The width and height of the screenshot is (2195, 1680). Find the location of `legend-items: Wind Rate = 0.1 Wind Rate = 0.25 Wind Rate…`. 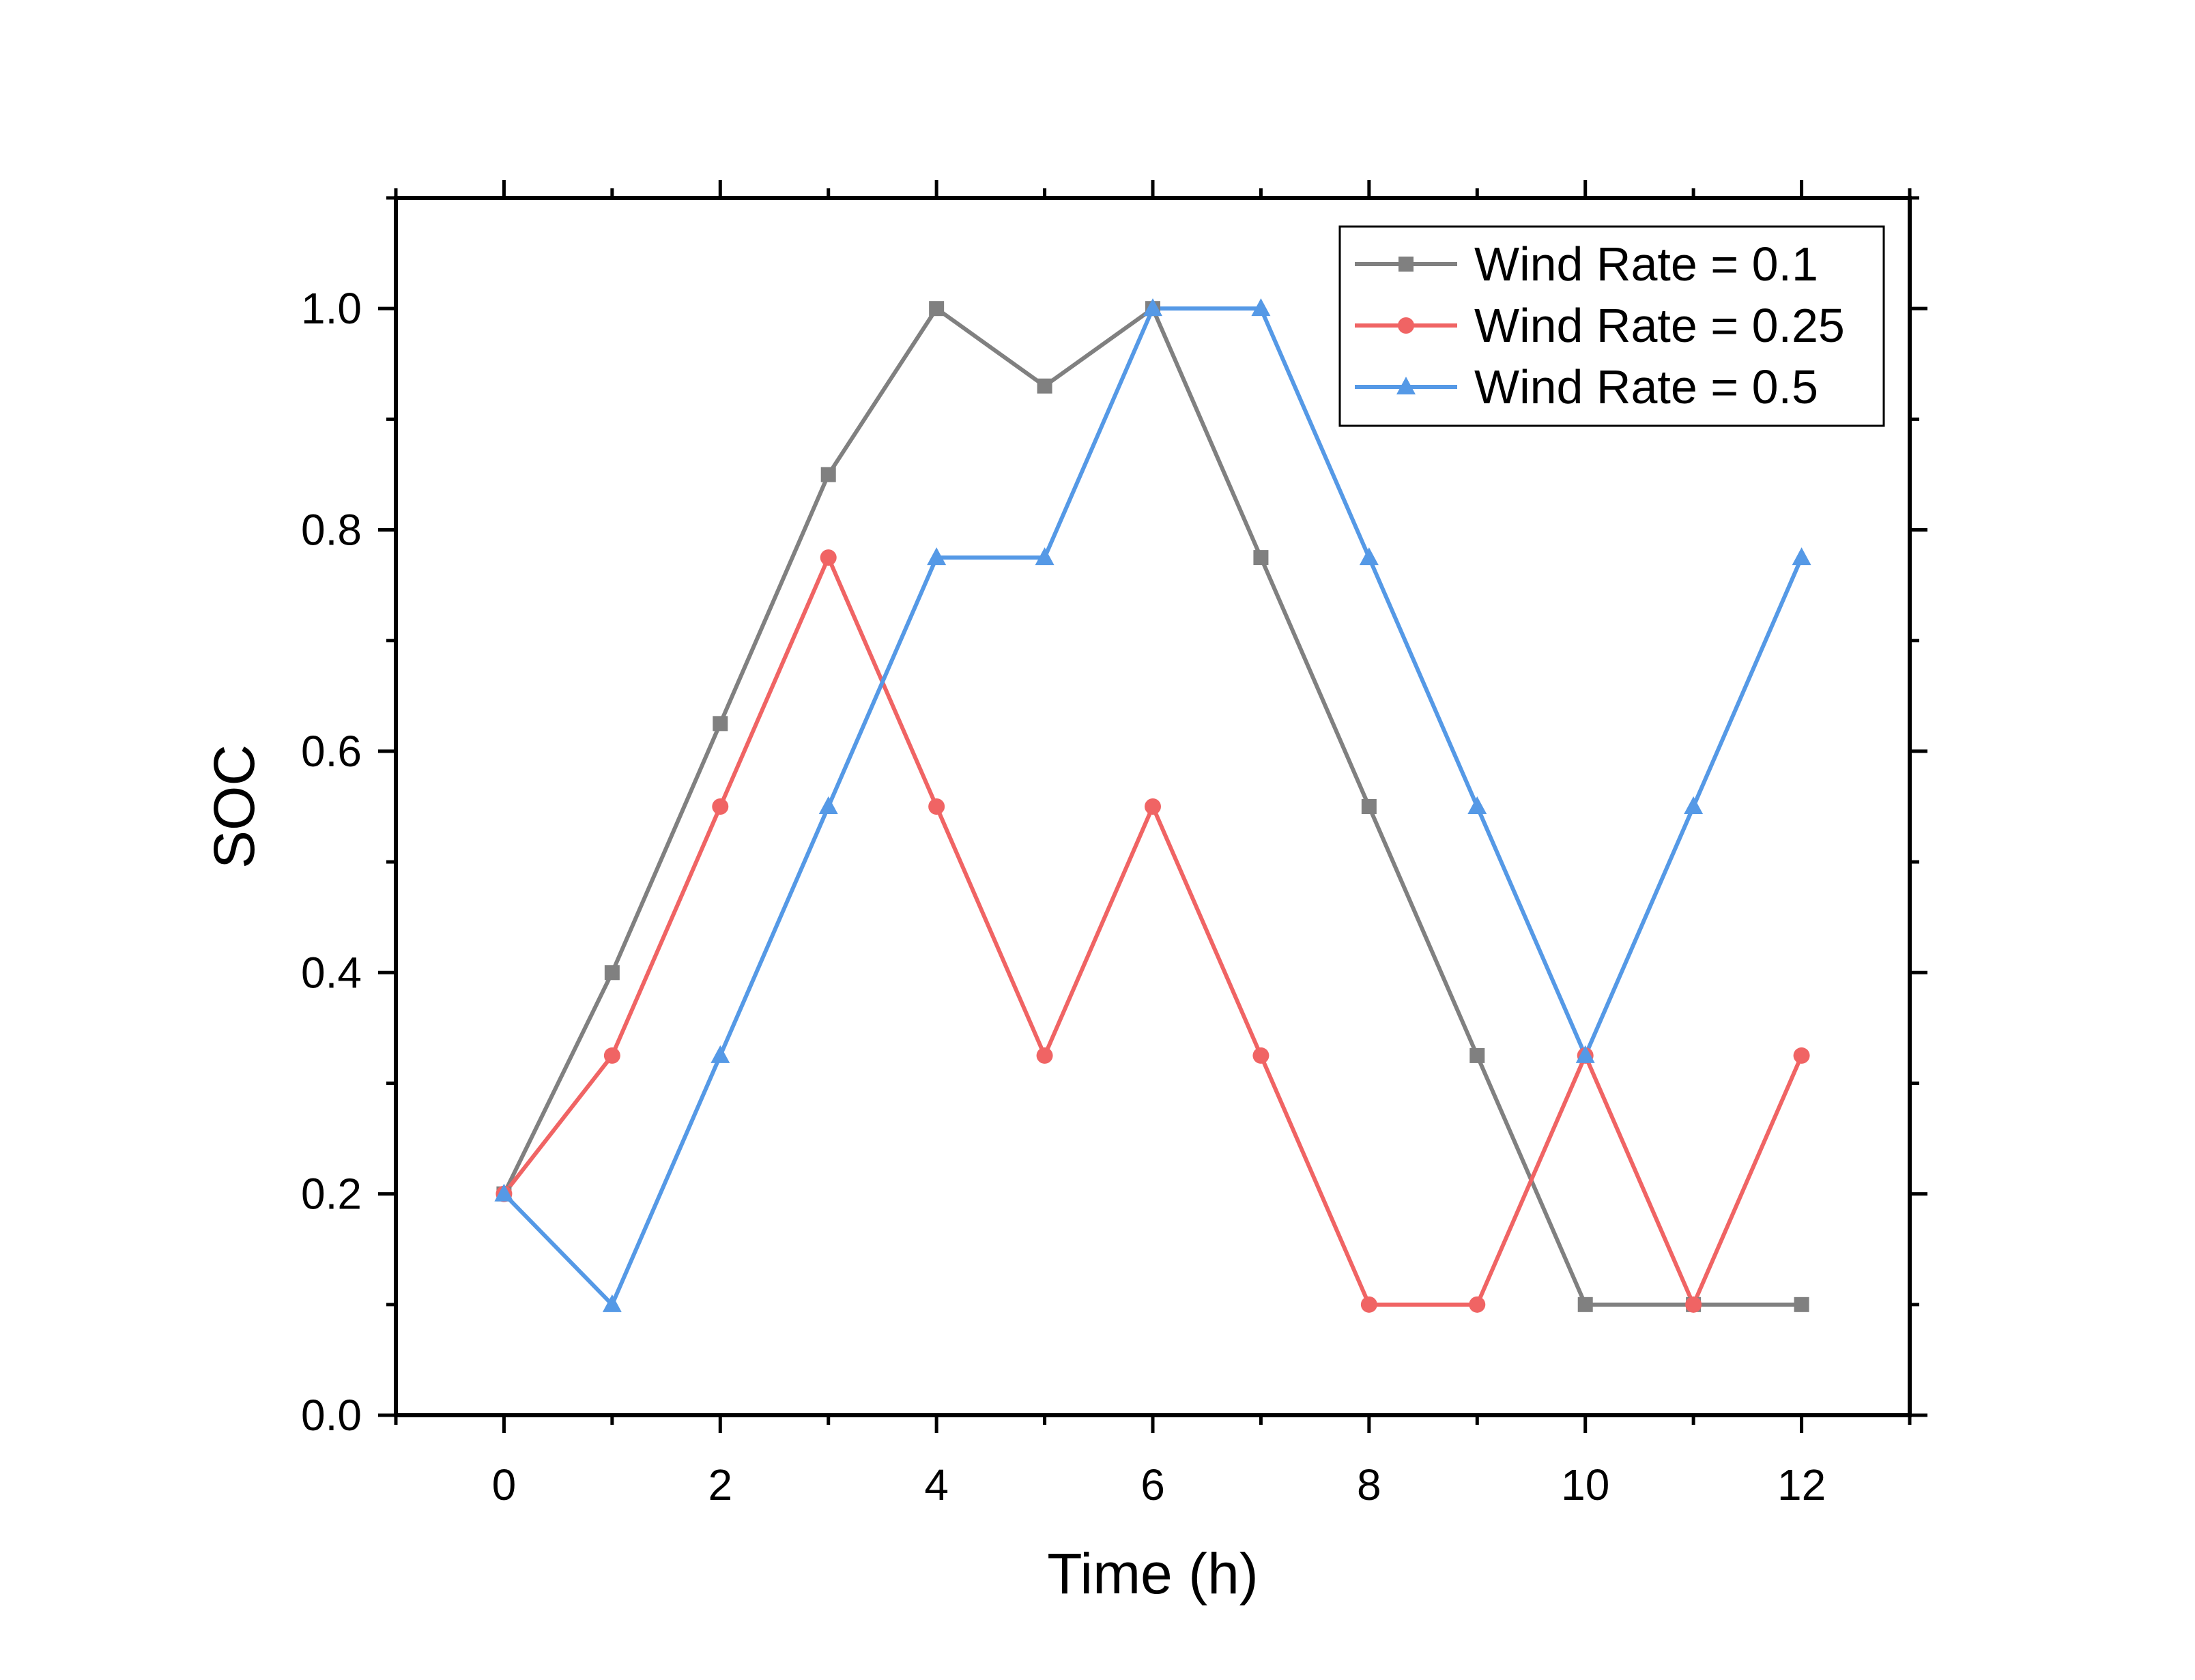

legend-items: Wind Rate = 0.1 Wind Rate = 0.25 Wind Rate… is located at coordinates (1600, 325).